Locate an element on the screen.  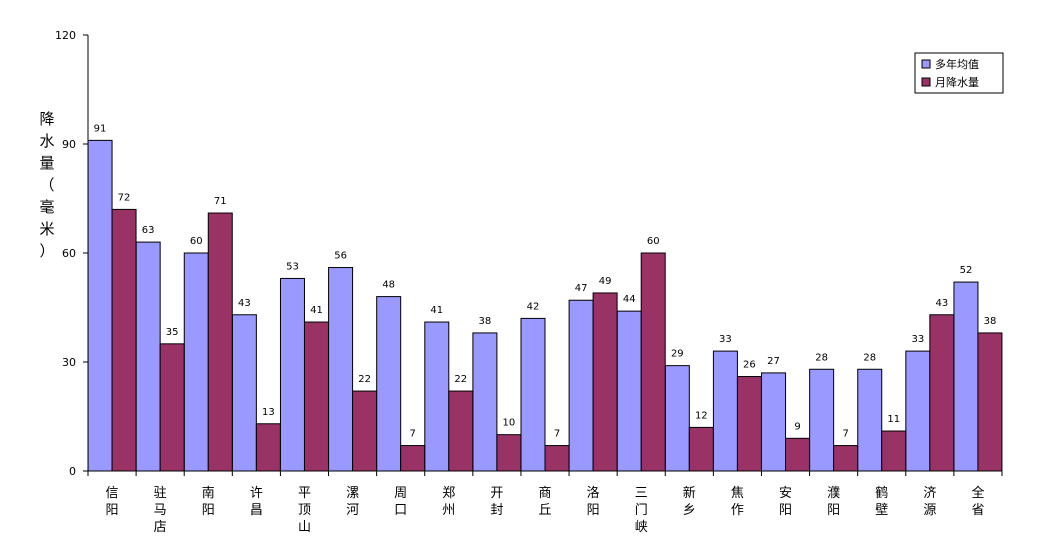
x-tick-label: 周口 is located at coordinates (400, 502).